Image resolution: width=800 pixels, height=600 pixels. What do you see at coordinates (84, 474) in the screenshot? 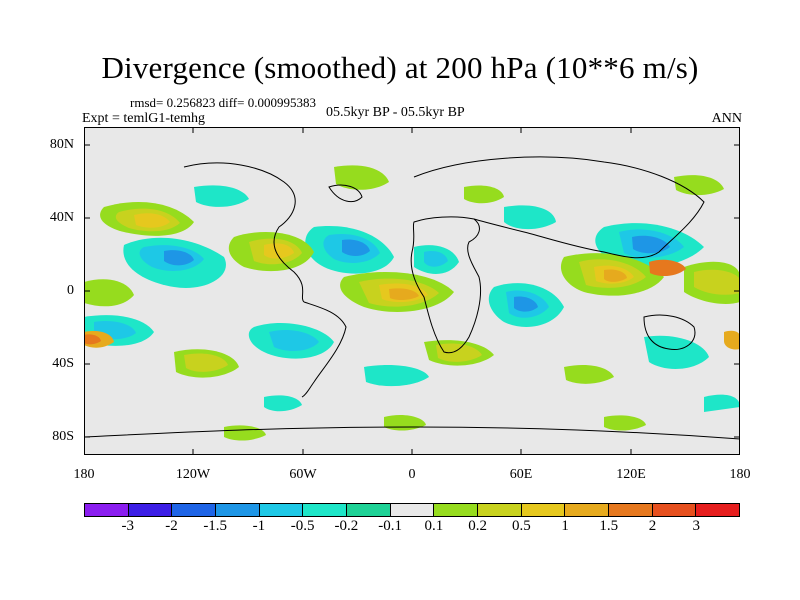
I see `lon-label-180w: 180` at bounding box center [84, 474].